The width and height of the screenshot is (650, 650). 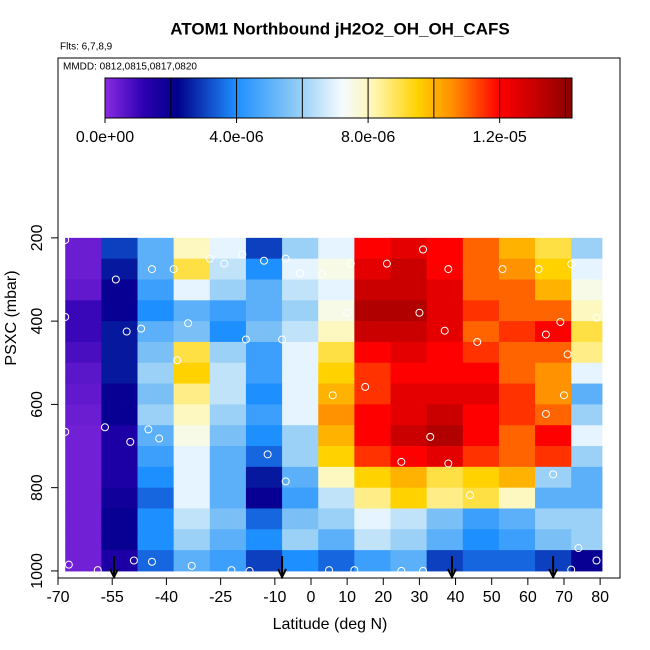 I want to click on colorbar-tick-label: 0.0e+00, so click(x=105, y=137).